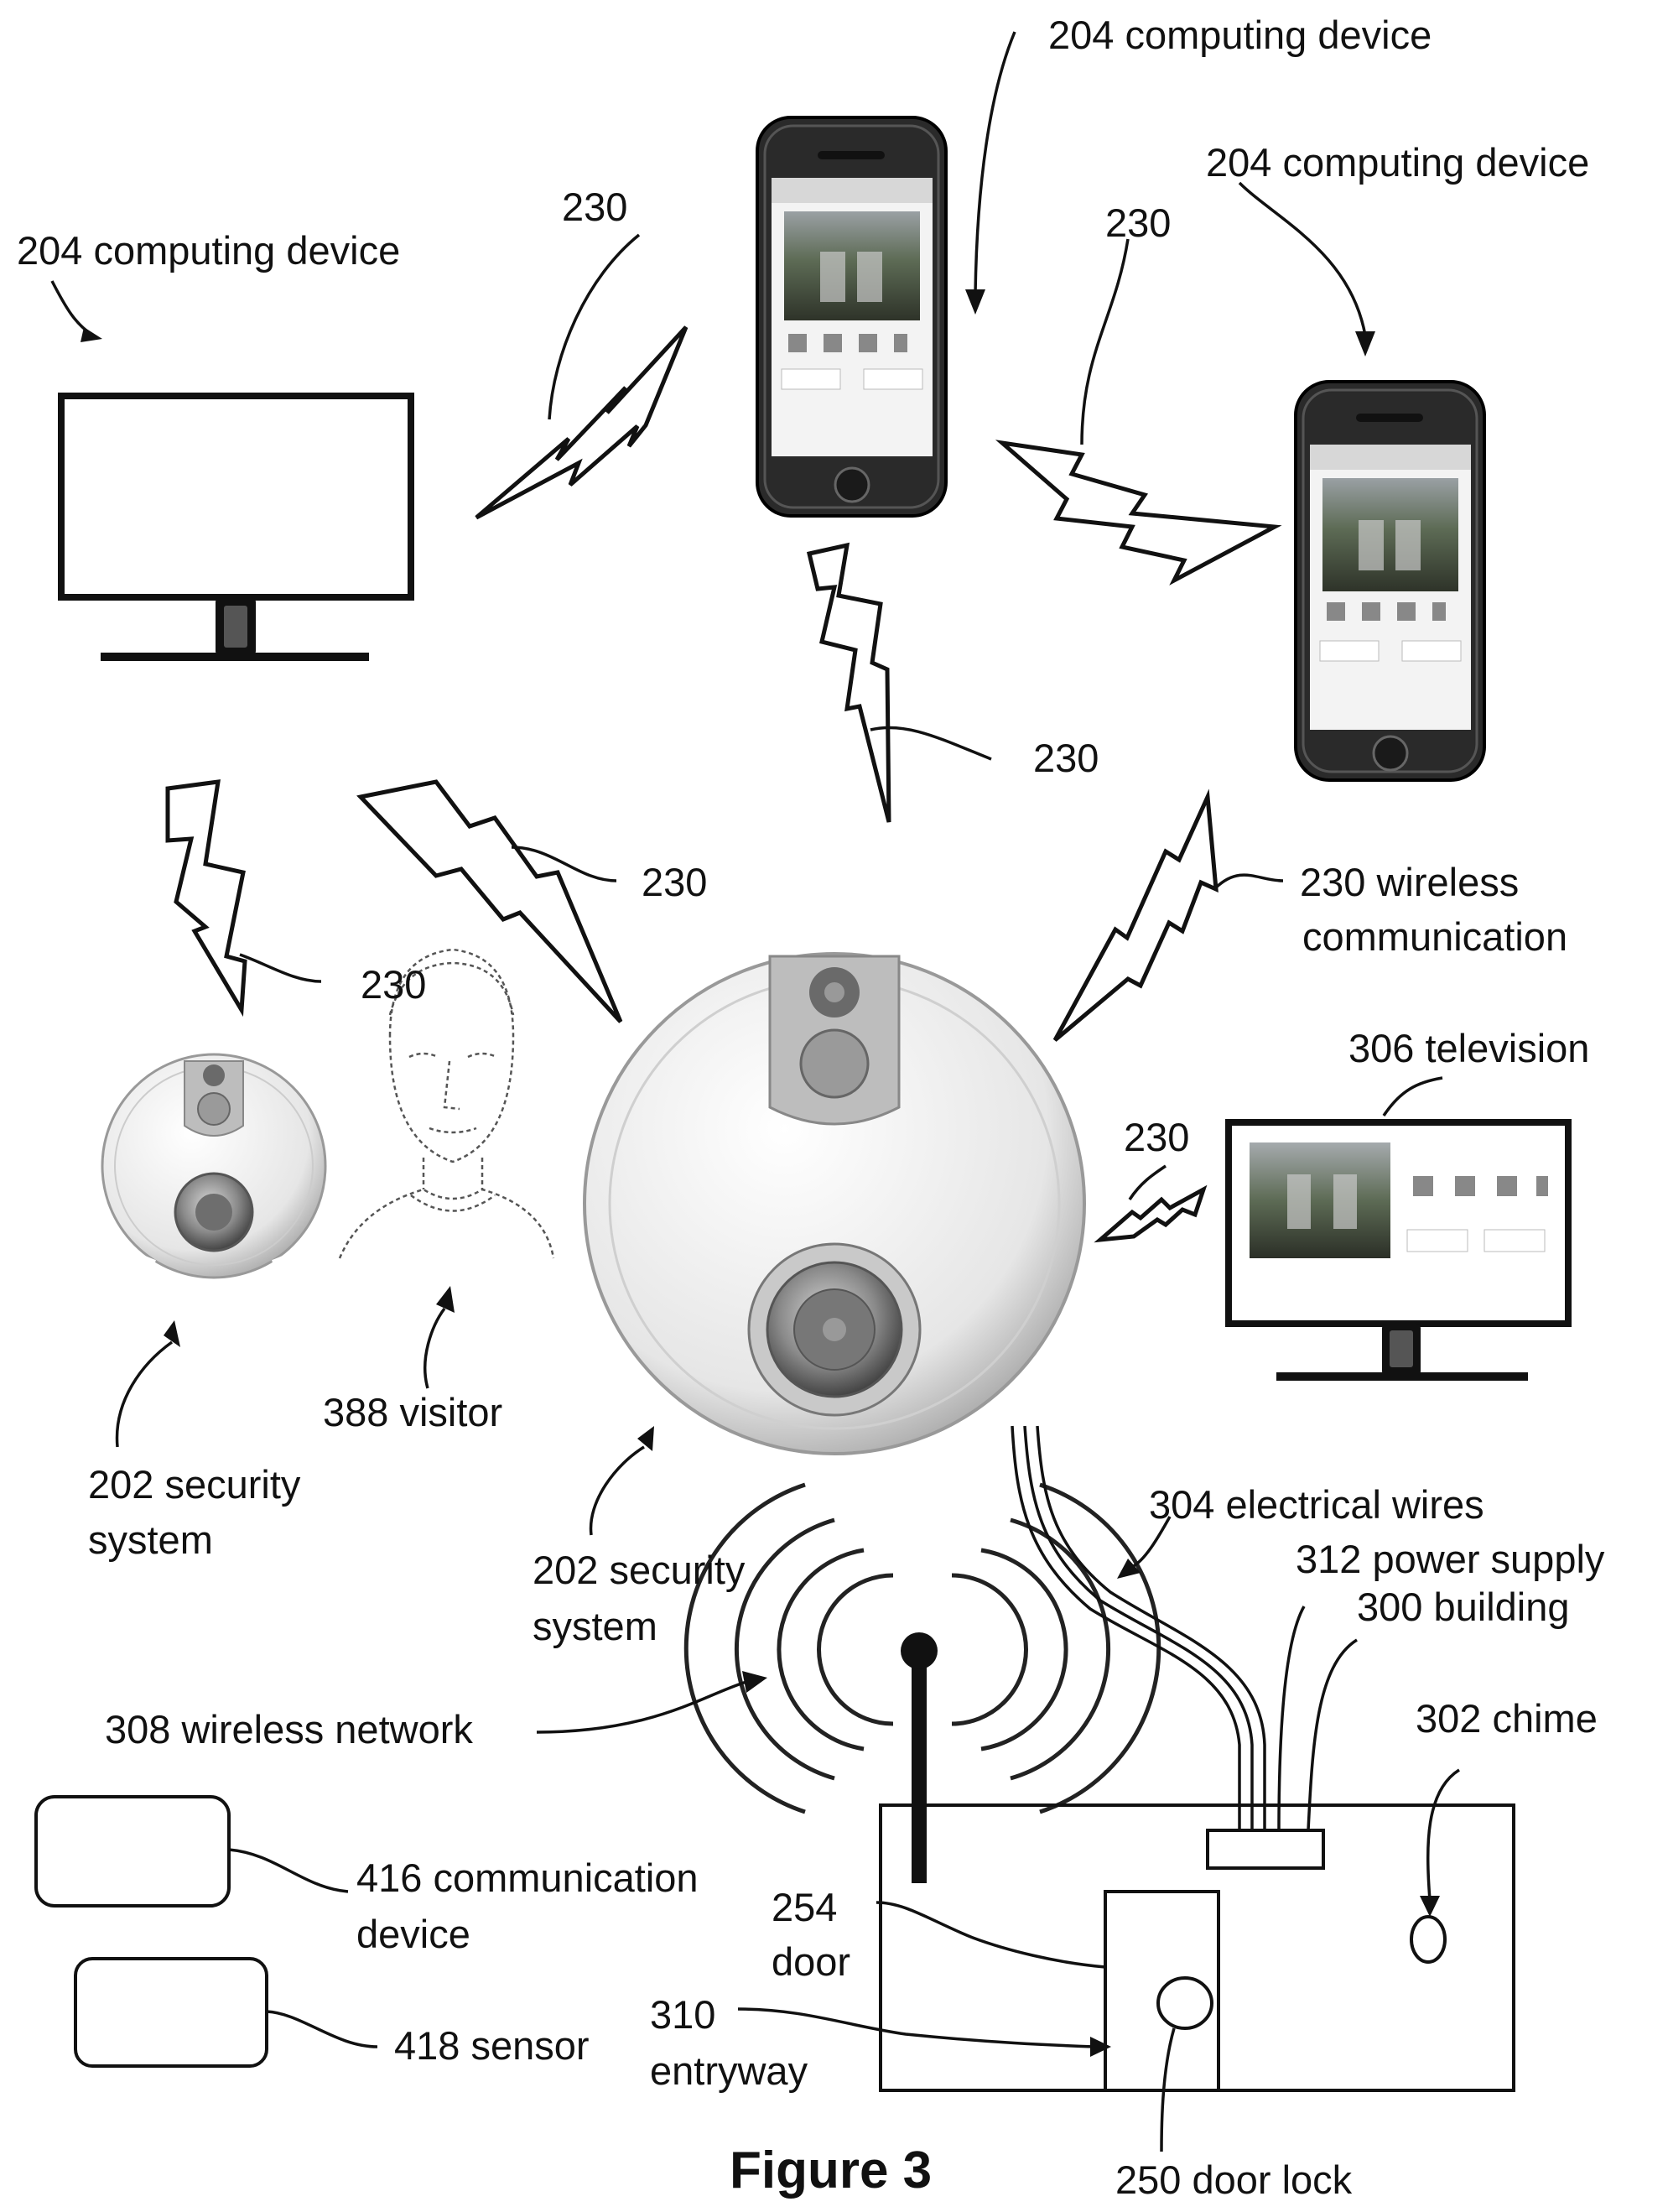 The image size is (1668, 2212). What do you see at coordinates (1450, 1559) in the screenshot?
I see `label-power-supply: 312 power supply` at bounding box center [1450, 1559].